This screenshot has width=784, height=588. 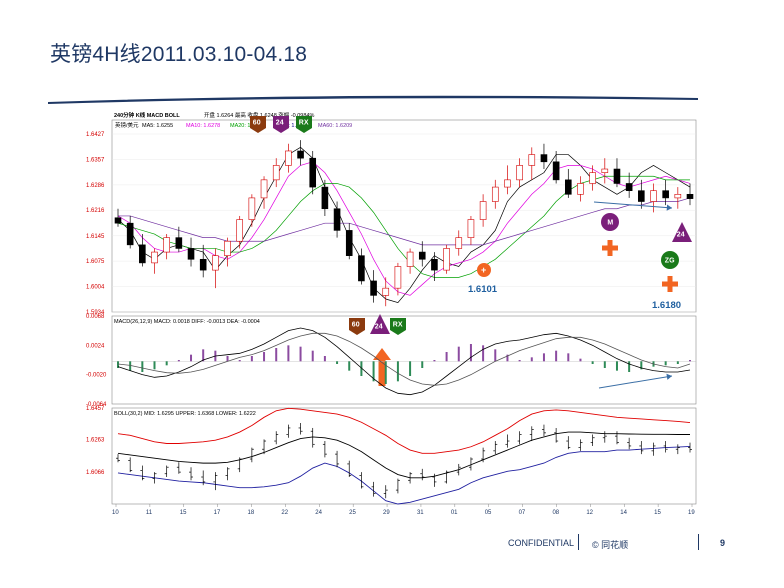 What do you see at coordinates (95, 317) in the screenshot?
I see `macd-y-tick: 0.0068` at bounding box center [95, 317].